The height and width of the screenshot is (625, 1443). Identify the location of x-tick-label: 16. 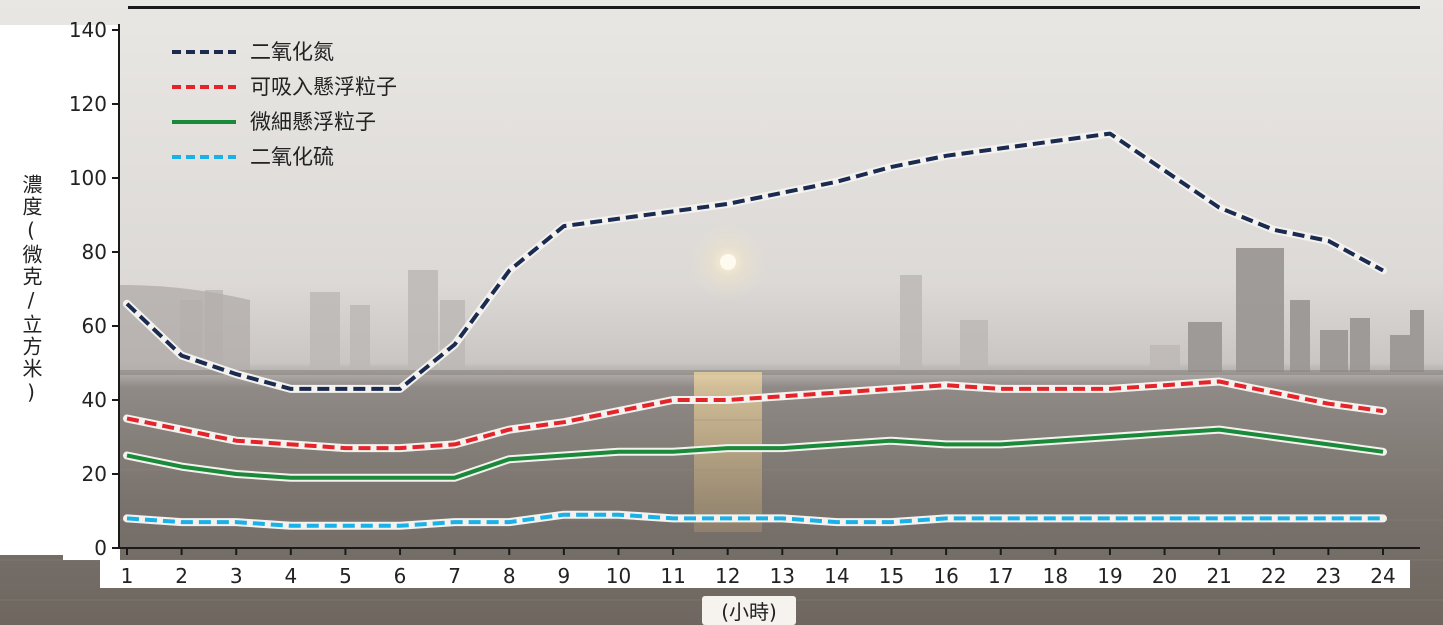
(945, 576).